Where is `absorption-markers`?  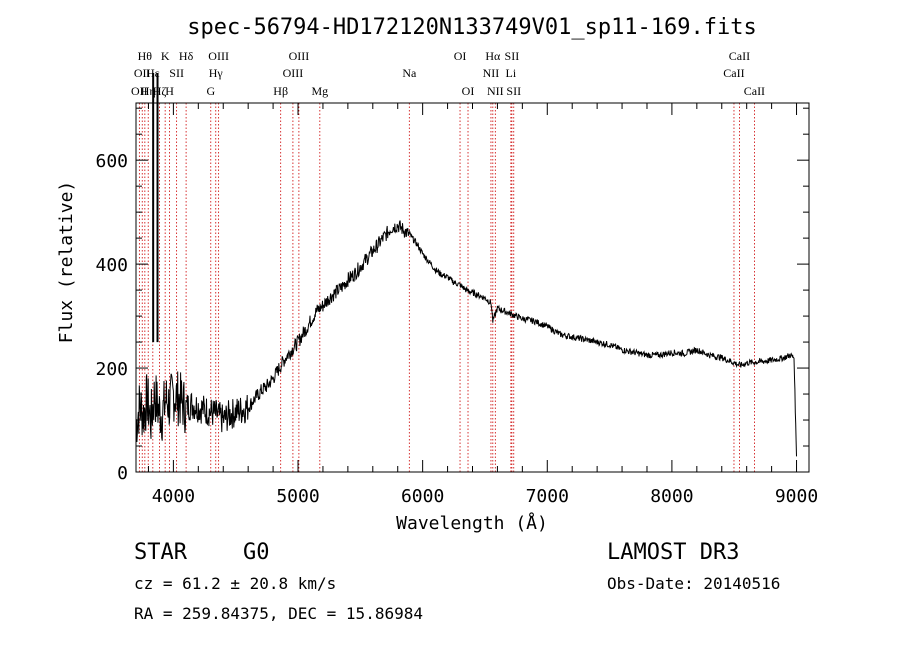 absorption-markers is located at coordinates (155, 208).